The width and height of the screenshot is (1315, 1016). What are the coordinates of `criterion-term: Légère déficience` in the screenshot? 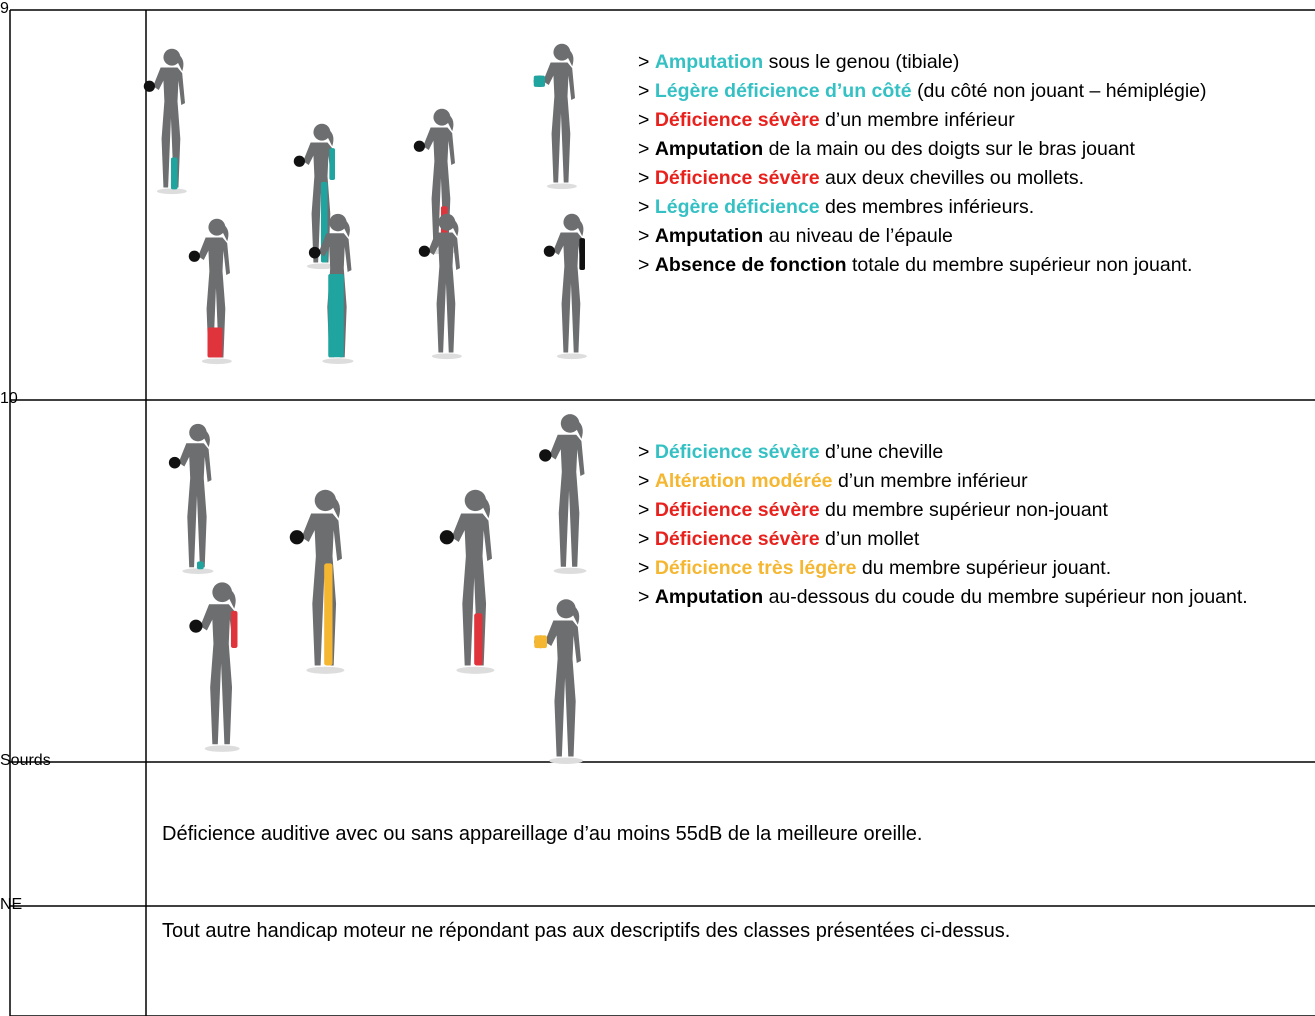 It's located at (737, 207).